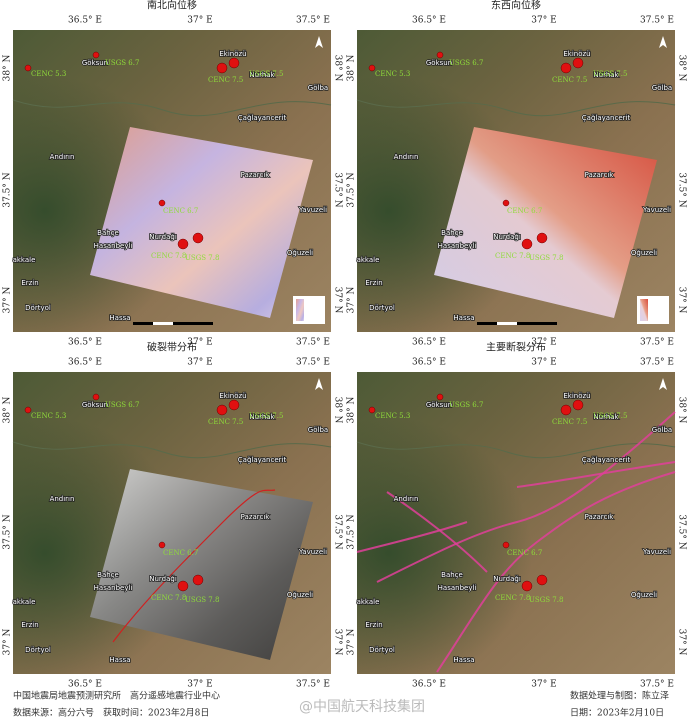 The height and width of the screenshot is (723, 690). Describe the element at coordinates (619, 696) in the screenshot. I see `footer-text: 数据处理与制图：陈立泽` at that location.